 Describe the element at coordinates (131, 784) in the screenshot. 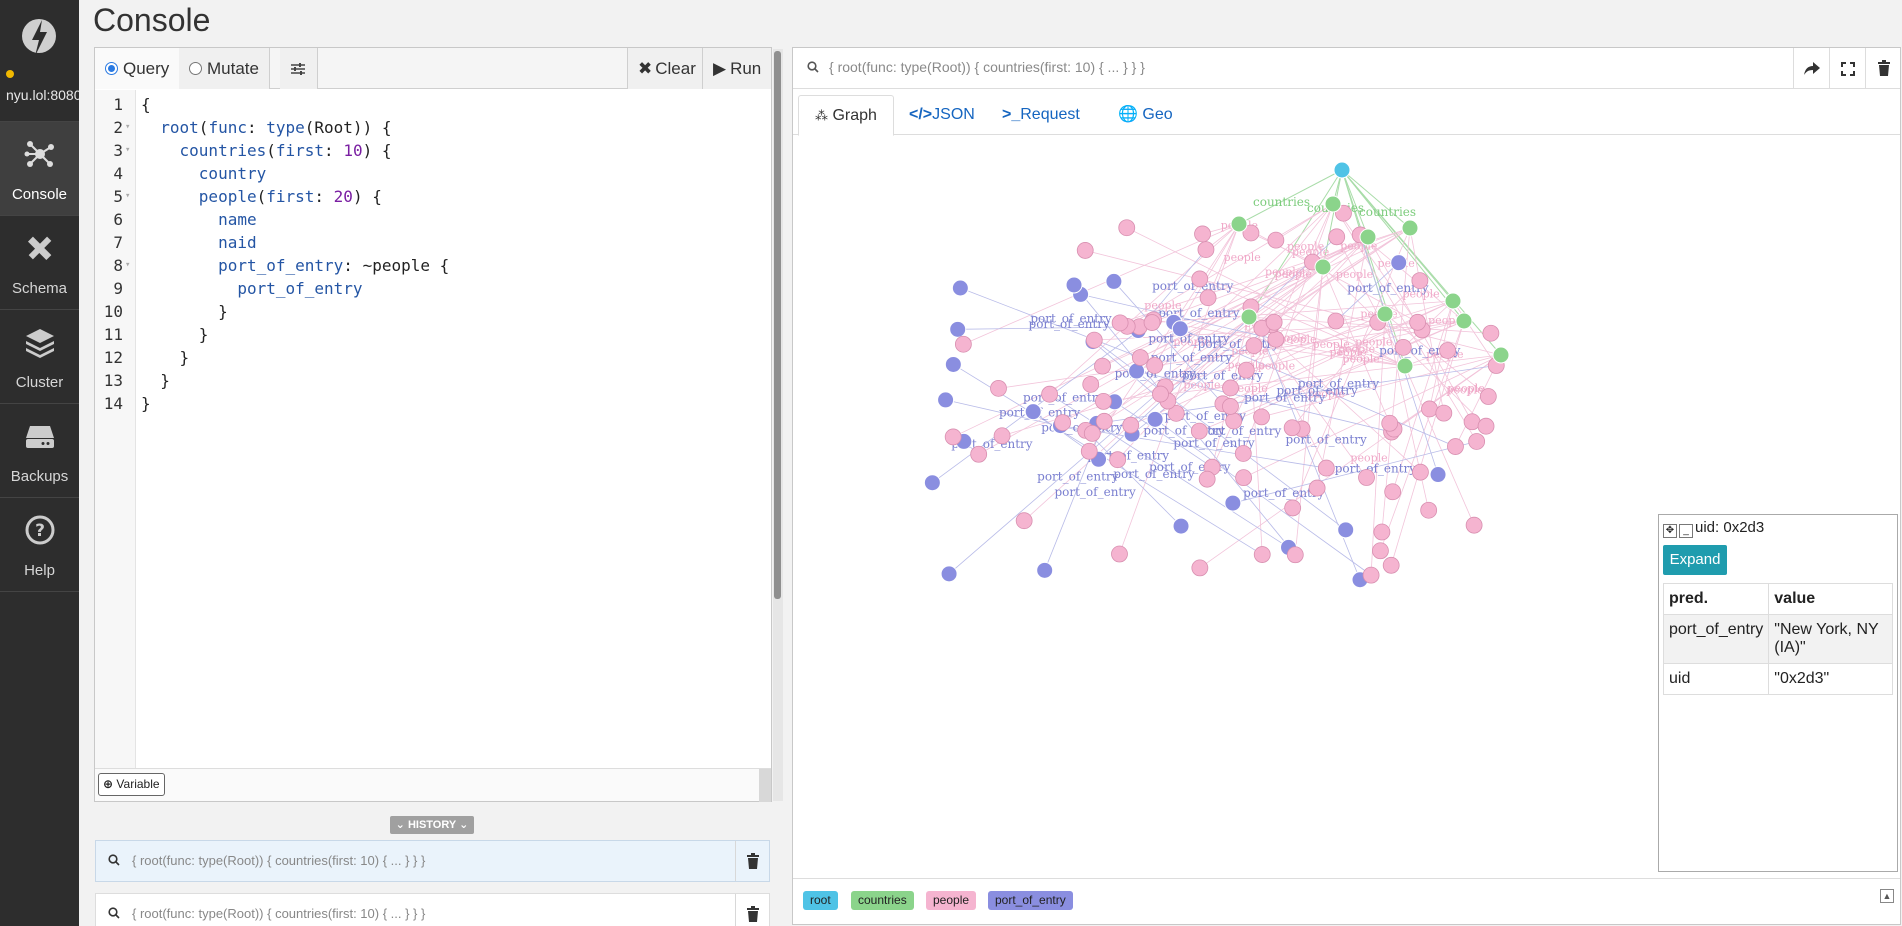

I see `add-variable-button: ⊕ Variable` at that location.